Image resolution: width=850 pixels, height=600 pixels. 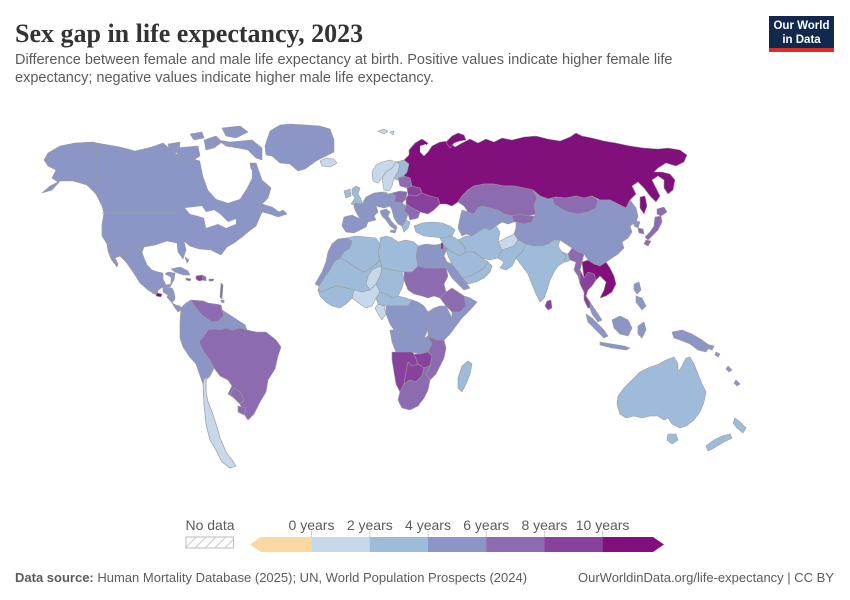 I want to click on svg-text: No data, so click(x=209, y=525).